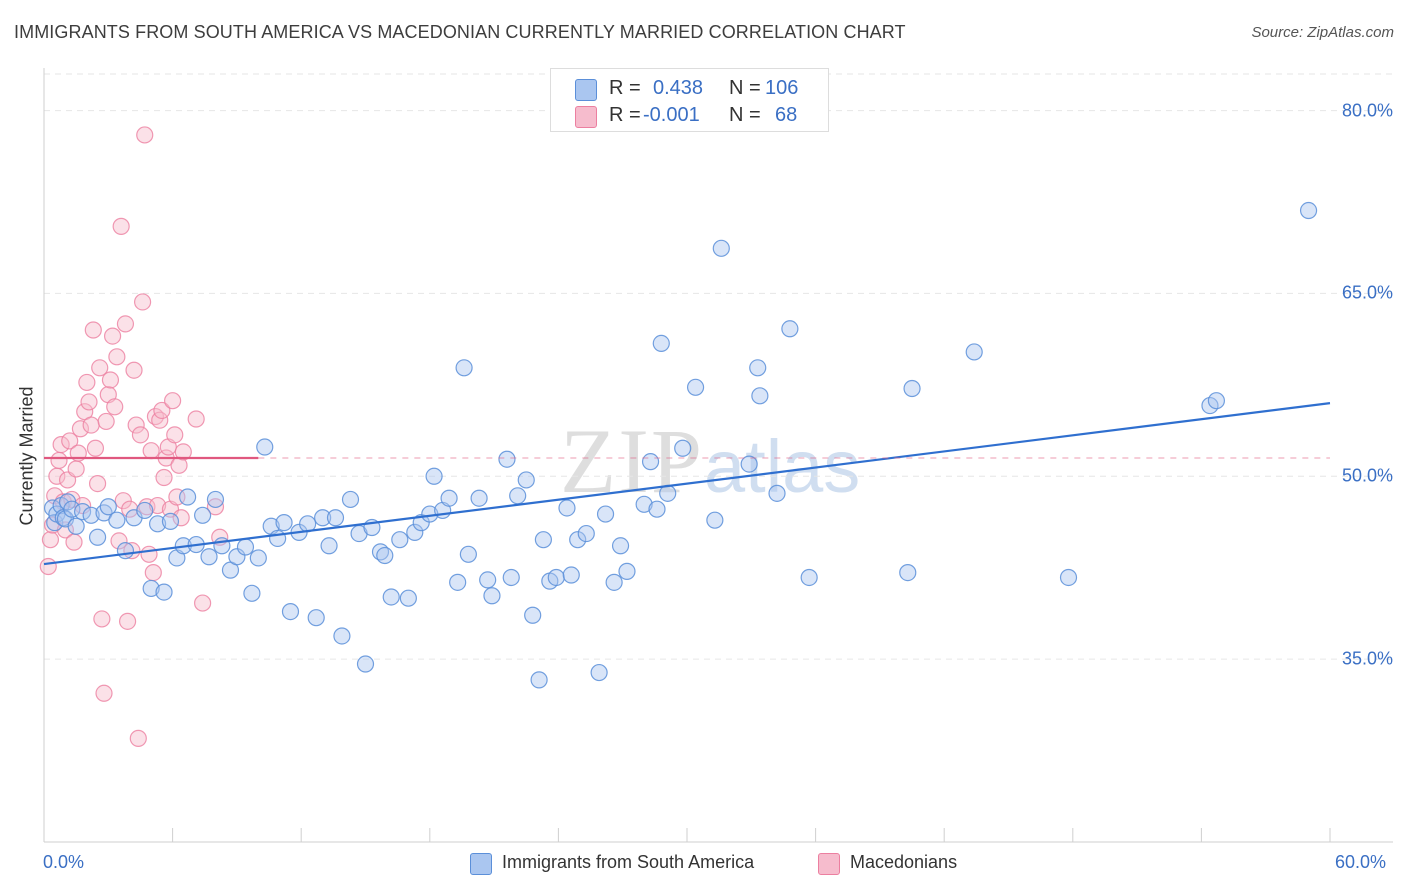  What do you see at coordinates (481, 864) in the screenshot?
I see `legend-swatch-blue` at bounding box center [481, 864].